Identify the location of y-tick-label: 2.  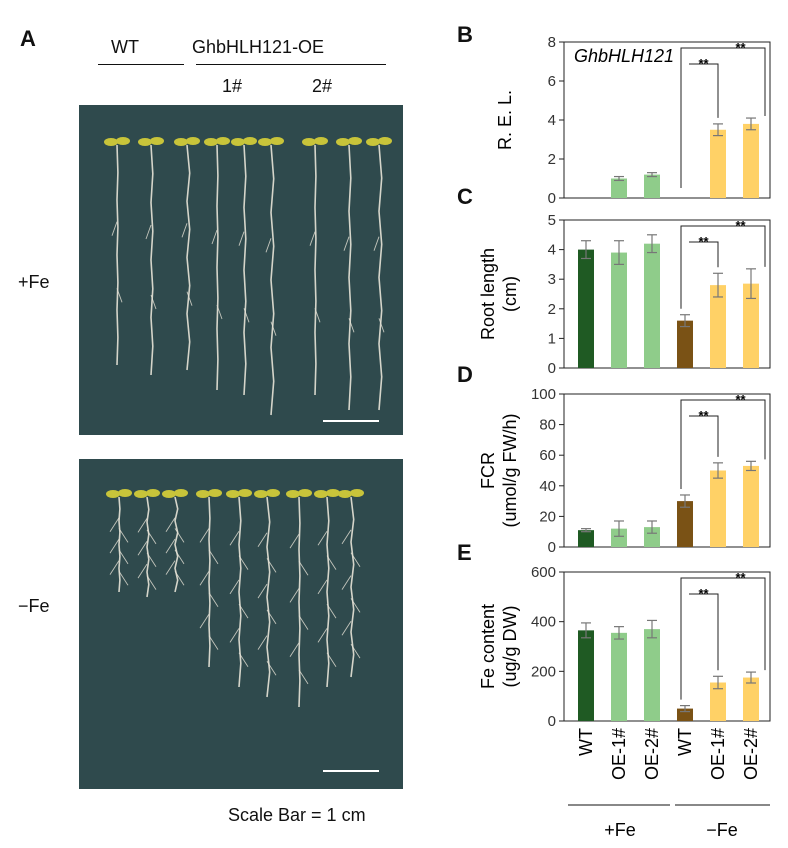
(552, 159).